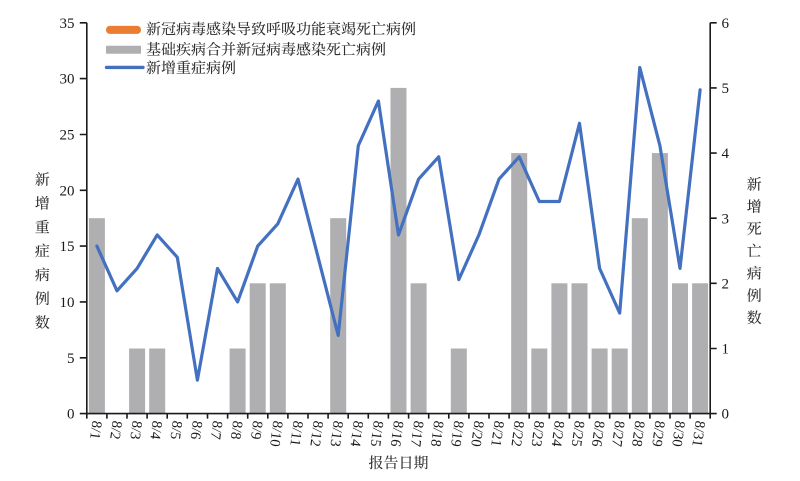 This screenshot has width=800, height=481. I want to click on svg-text: 15, so click(67, 247).